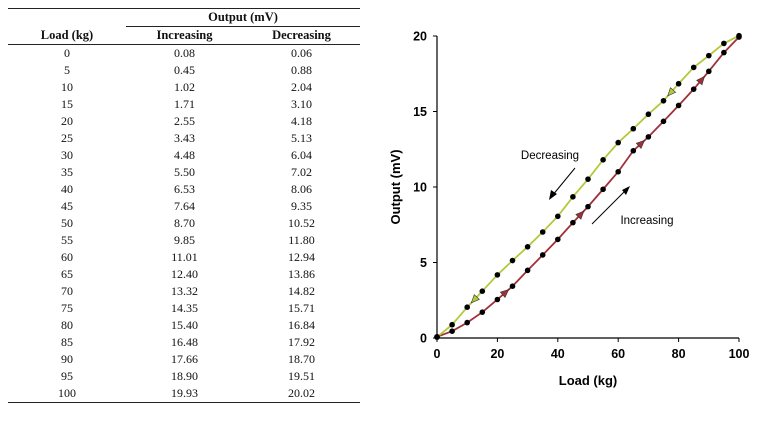 The image size is (780, 437). What do you see at coordinates (184, 35) in the screenshot?
I see `table-header-increasing: Increasing` at bounding box center [184, 35].